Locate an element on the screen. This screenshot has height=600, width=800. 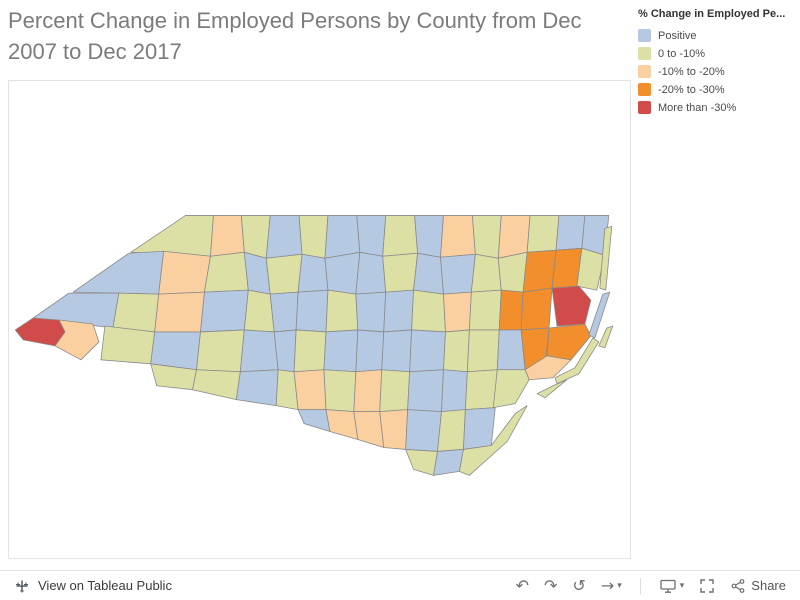
legend-item: -10% to -20% is located at coordinates (717, 71).